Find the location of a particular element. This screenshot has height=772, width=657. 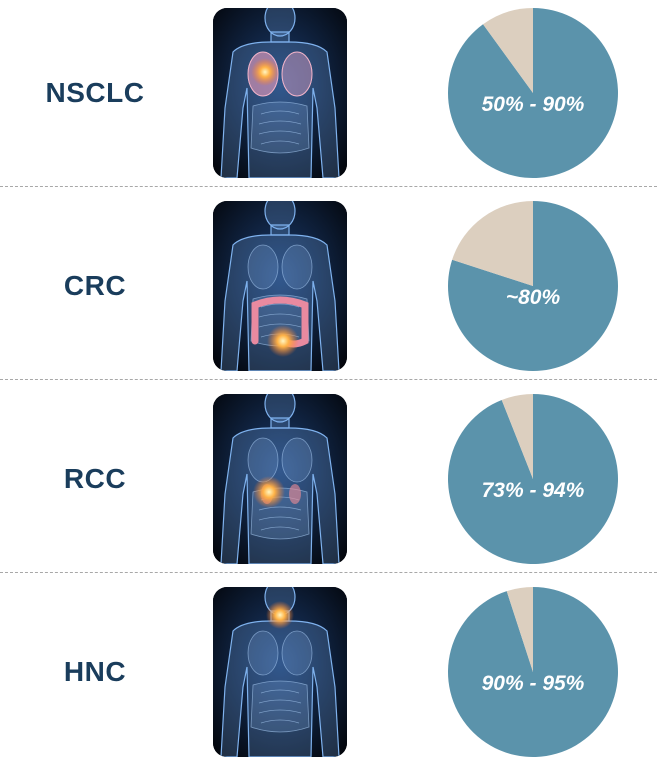

human-body-colon-tumor-image is located at coordinates (280, 286).